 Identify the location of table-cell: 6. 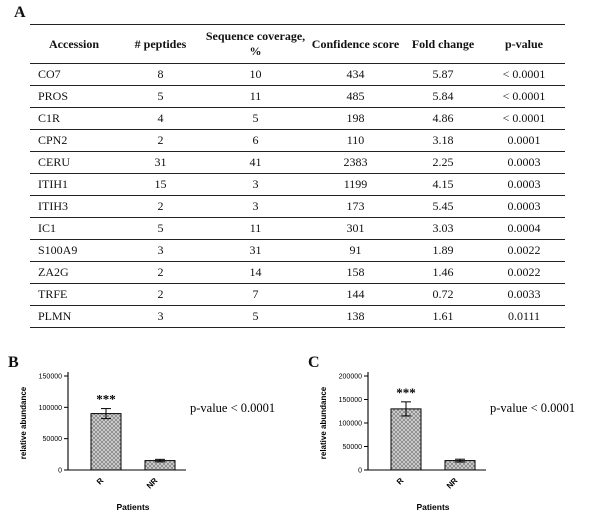
(255, 140).